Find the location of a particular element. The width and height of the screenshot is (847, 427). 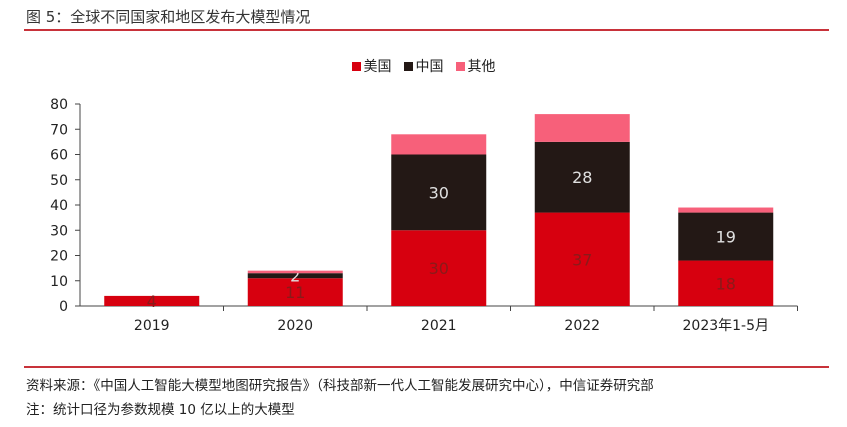

legend-item: 美国 is located at coordinates (371, 66).